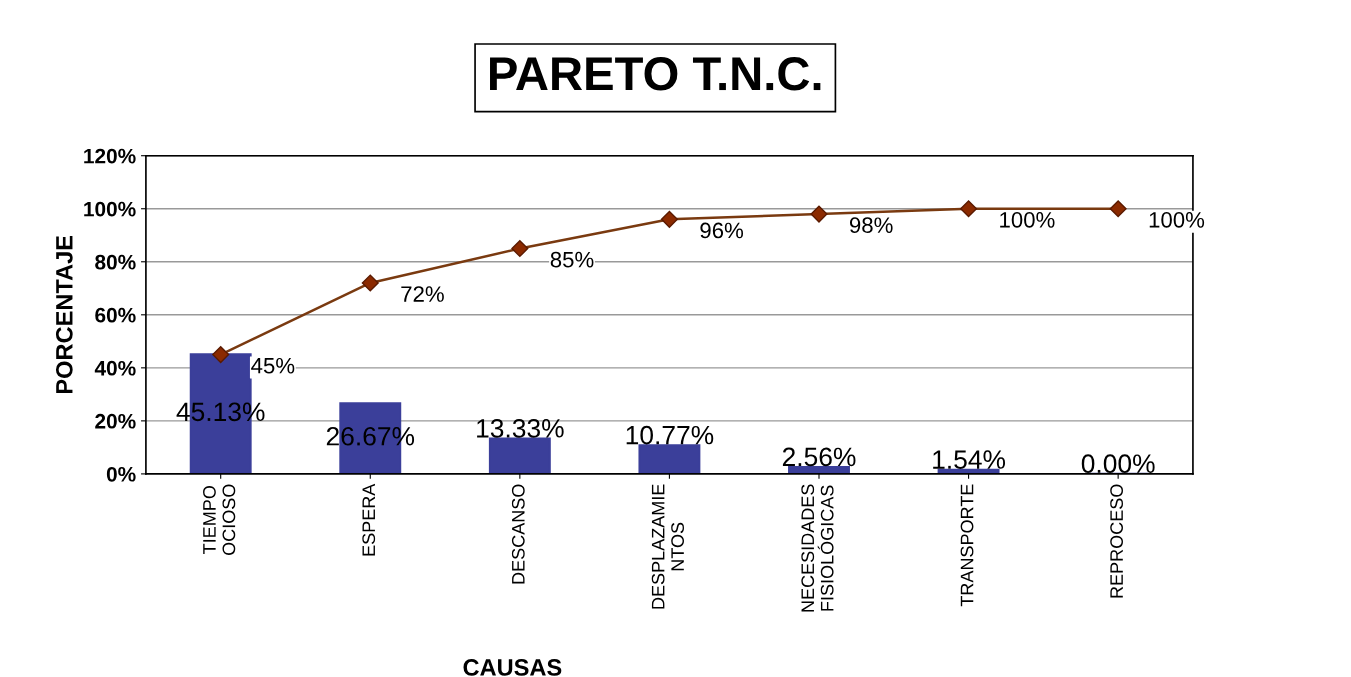 The image size is (1351, 677). Describe the element at coordinates (655, 74) in the screenshot. I see `chart-title: PARETO T.N.C.` at that location.